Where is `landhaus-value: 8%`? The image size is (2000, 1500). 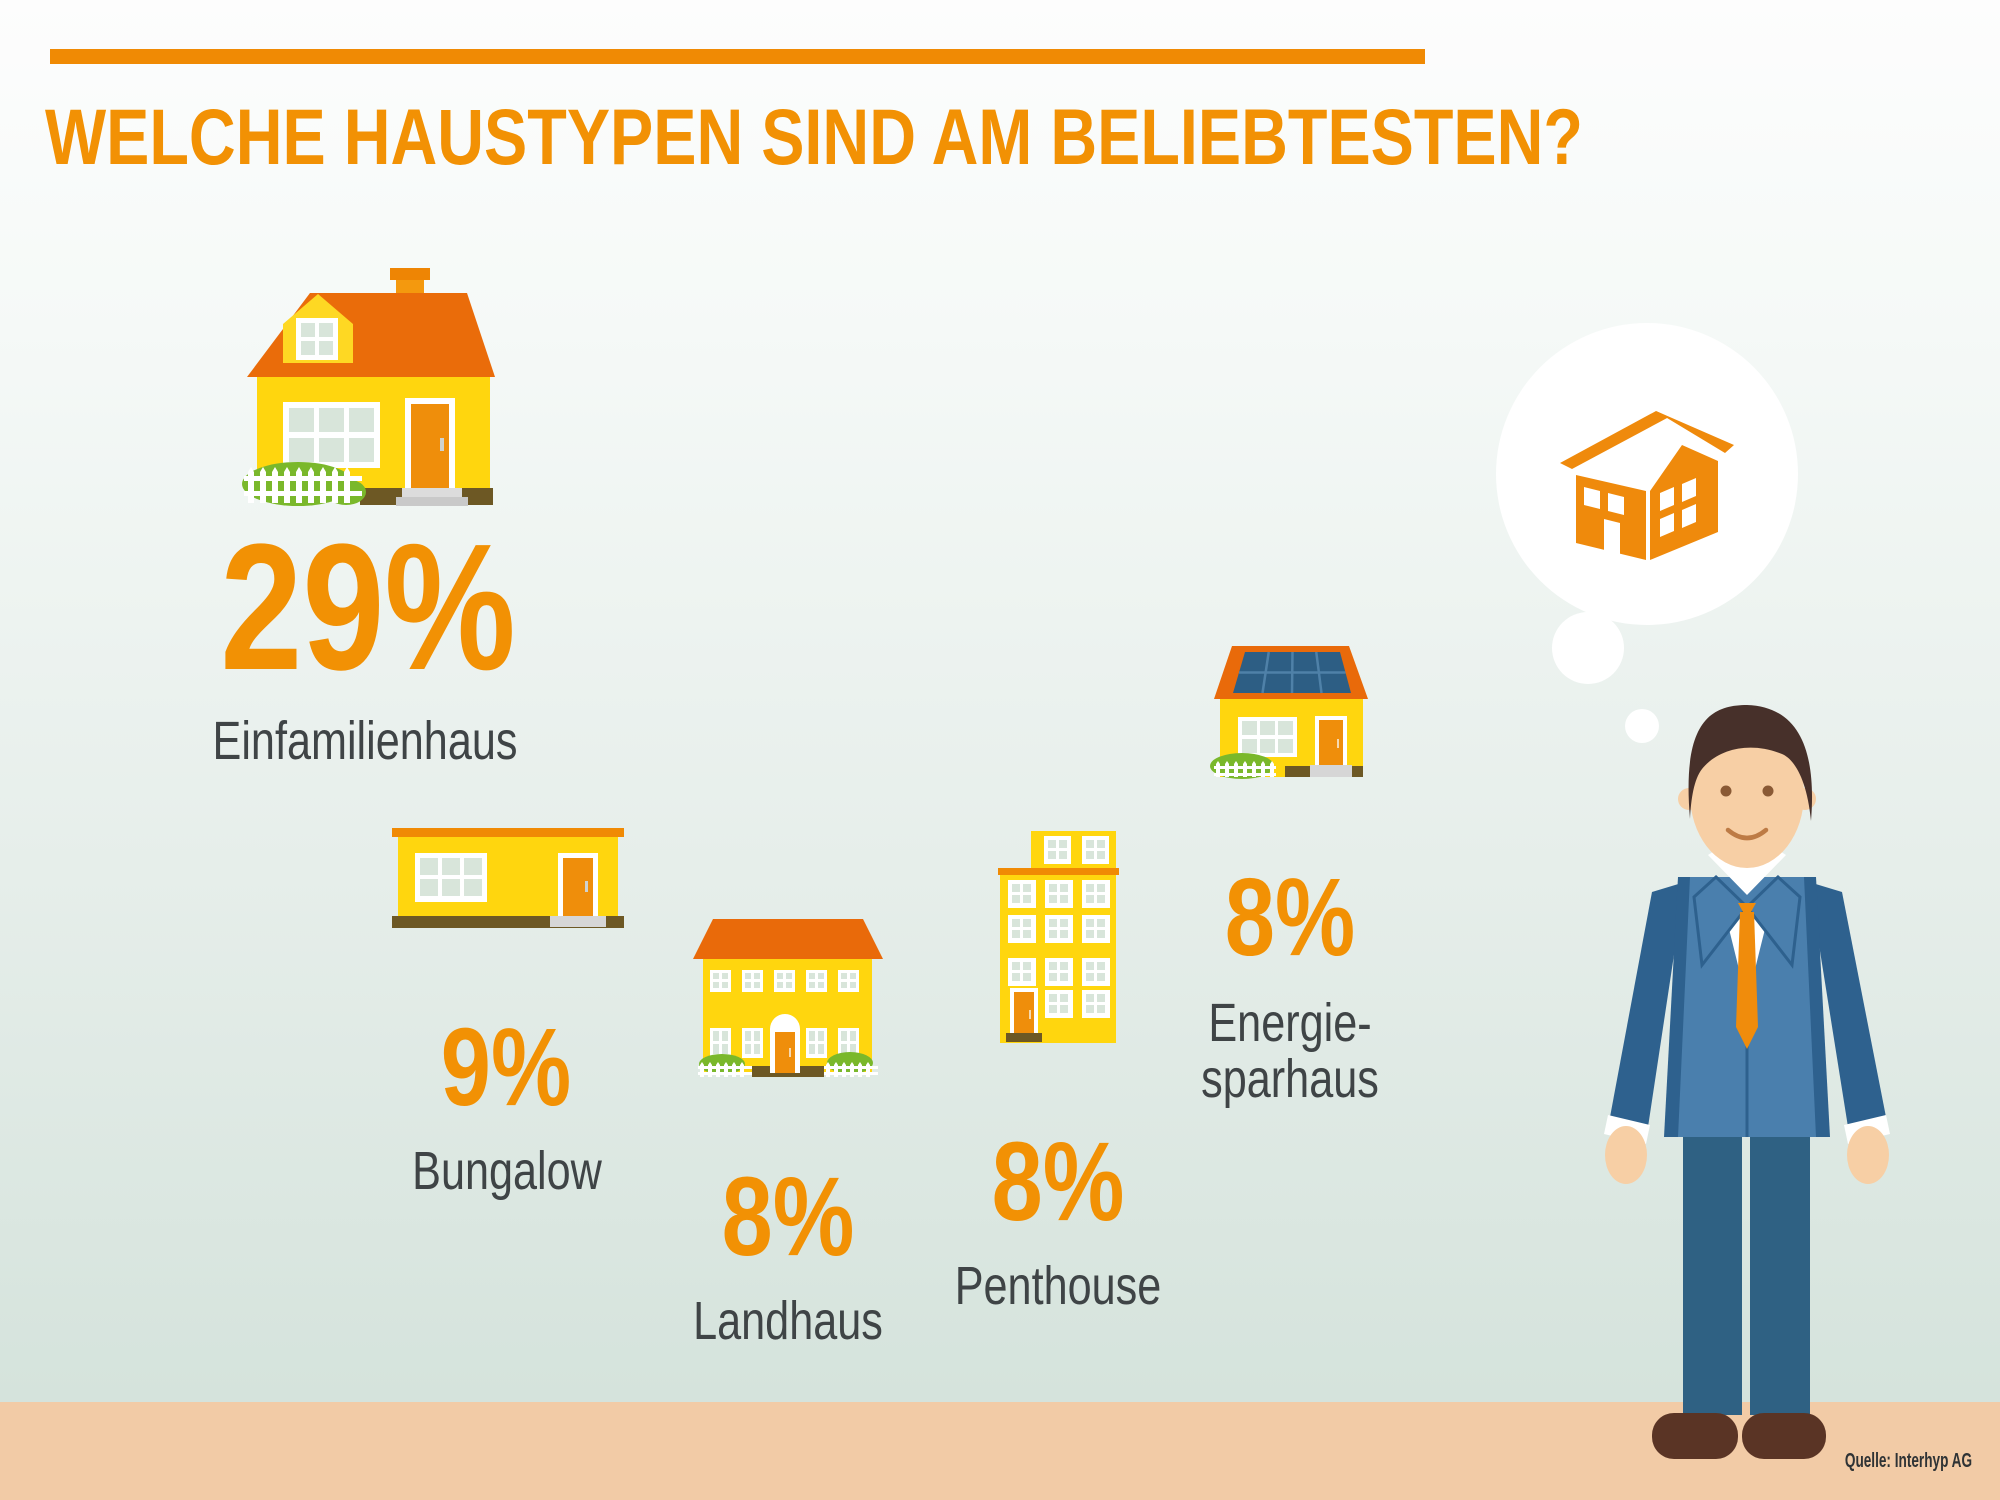
landhaus-value: 8% is located at coordinates (788, 1216).